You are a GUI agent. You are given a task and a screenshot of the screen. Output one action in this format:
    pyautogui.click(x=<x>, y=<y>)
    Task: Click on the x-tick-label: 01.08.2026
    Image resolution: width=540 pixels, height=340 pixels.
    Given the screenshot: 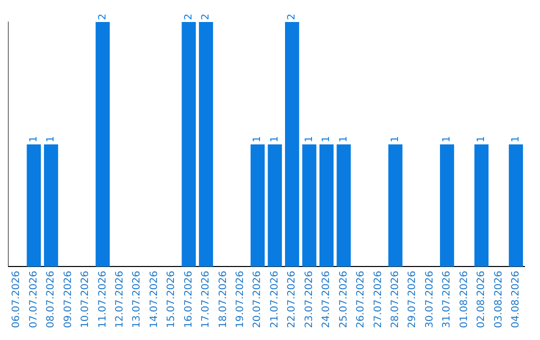 What is the action you would take?
    pyautogui.click(x=464, y=299)
    